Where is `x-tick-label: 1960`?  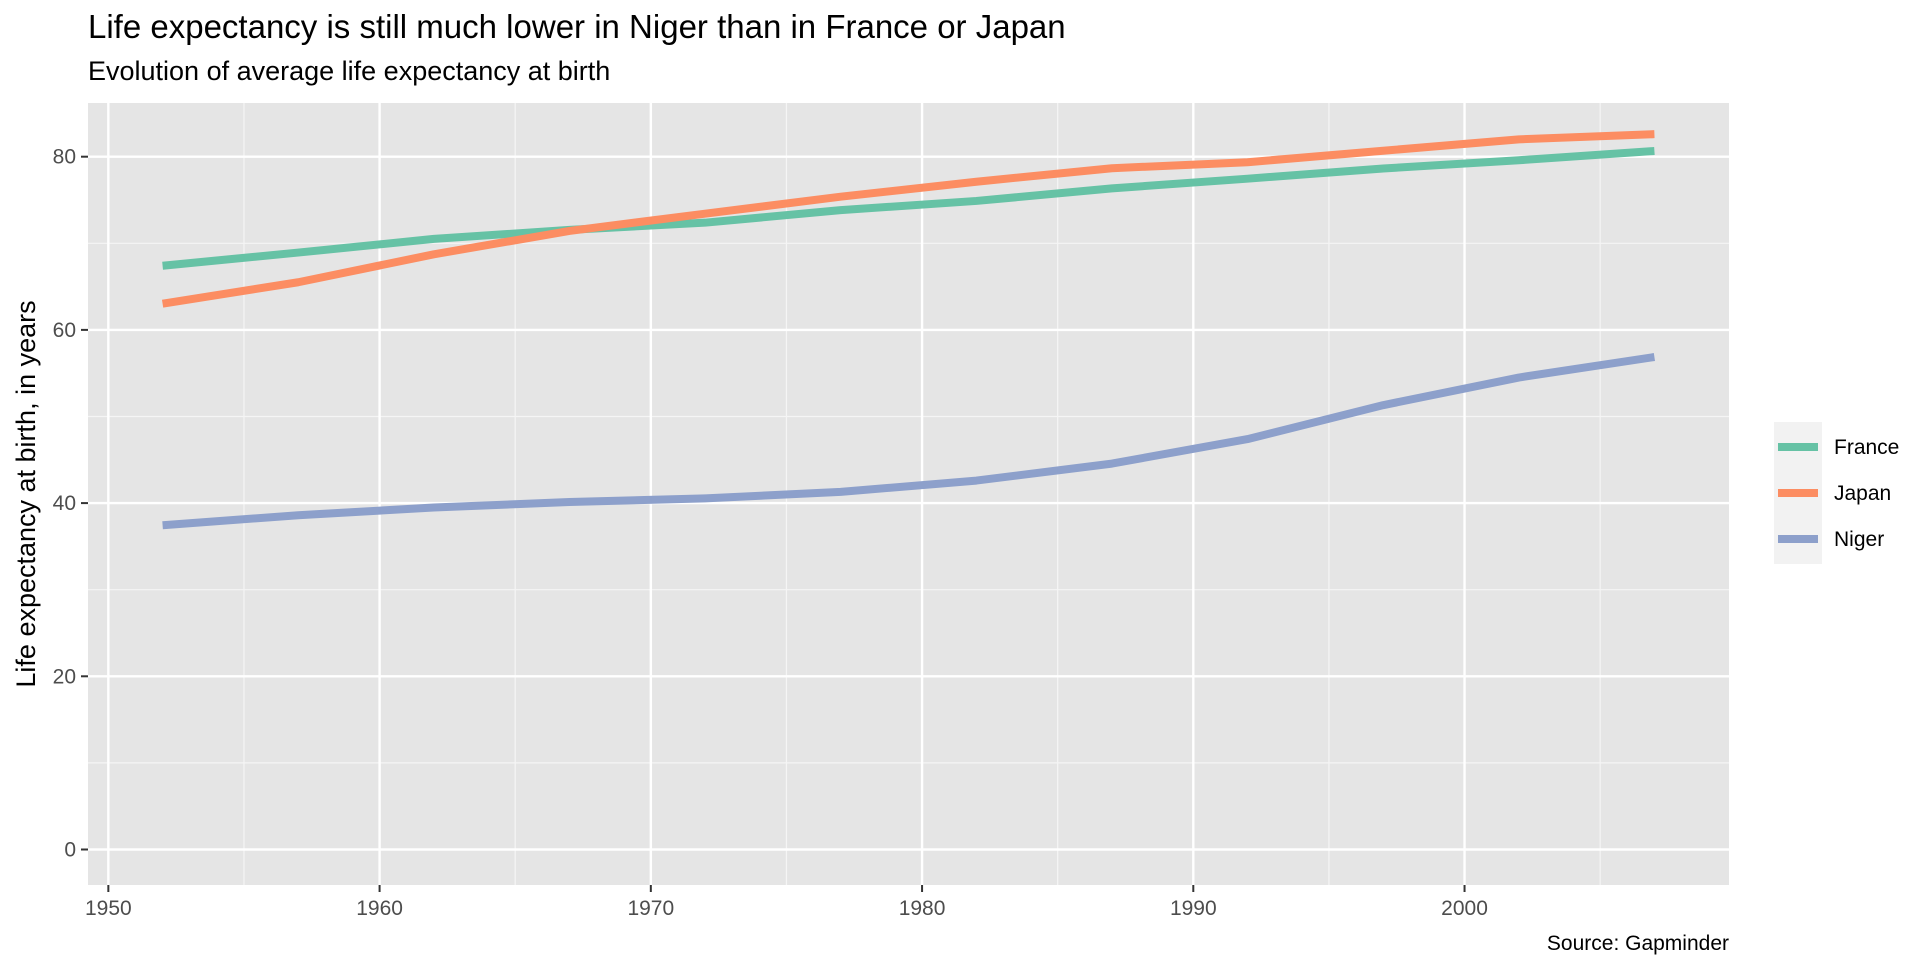
x-tick-label: 1960 is located at coordinates (379, 908).